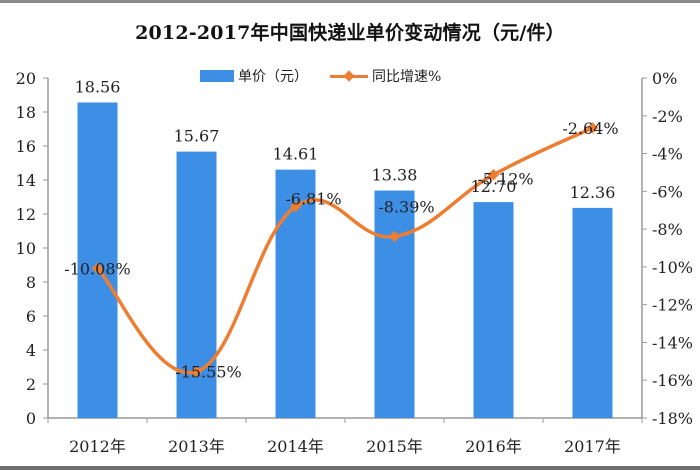 This screenshot has height=470, width=700. Describe the element at coordinates (26, 112) in the screenshot. I see `left-tick-label: 18` at that location.